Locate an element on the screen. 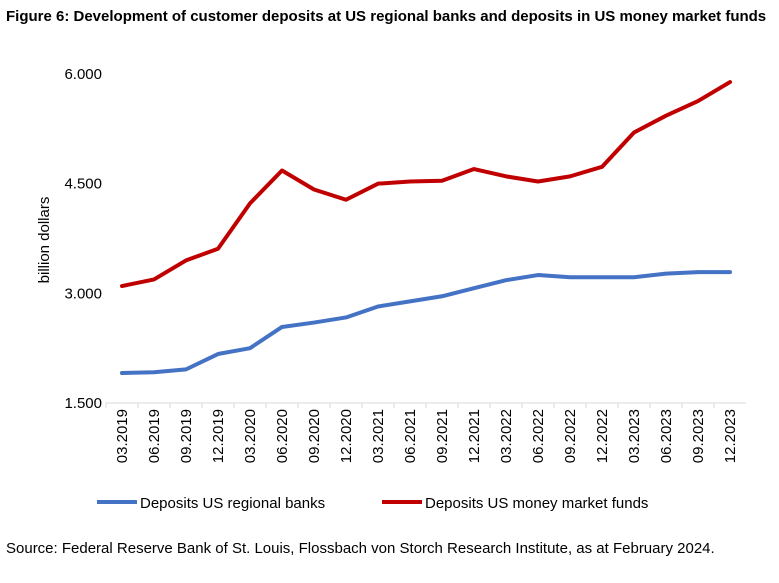  x-tick-label: 06.2022 is located at coordinates (538, 436).